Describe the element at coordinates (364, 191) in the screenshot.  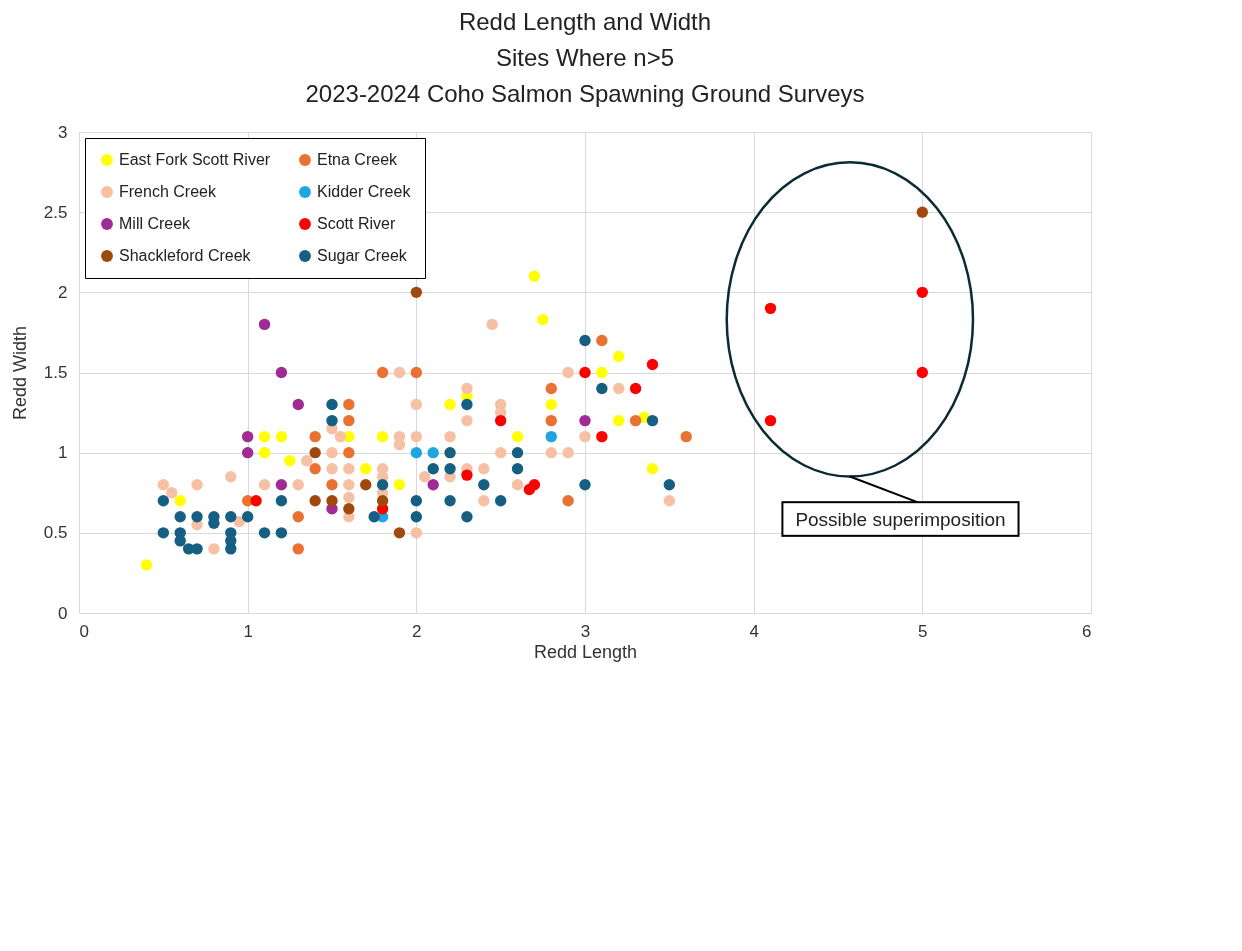
I see `legend-label: Kidder Creek` at that location.